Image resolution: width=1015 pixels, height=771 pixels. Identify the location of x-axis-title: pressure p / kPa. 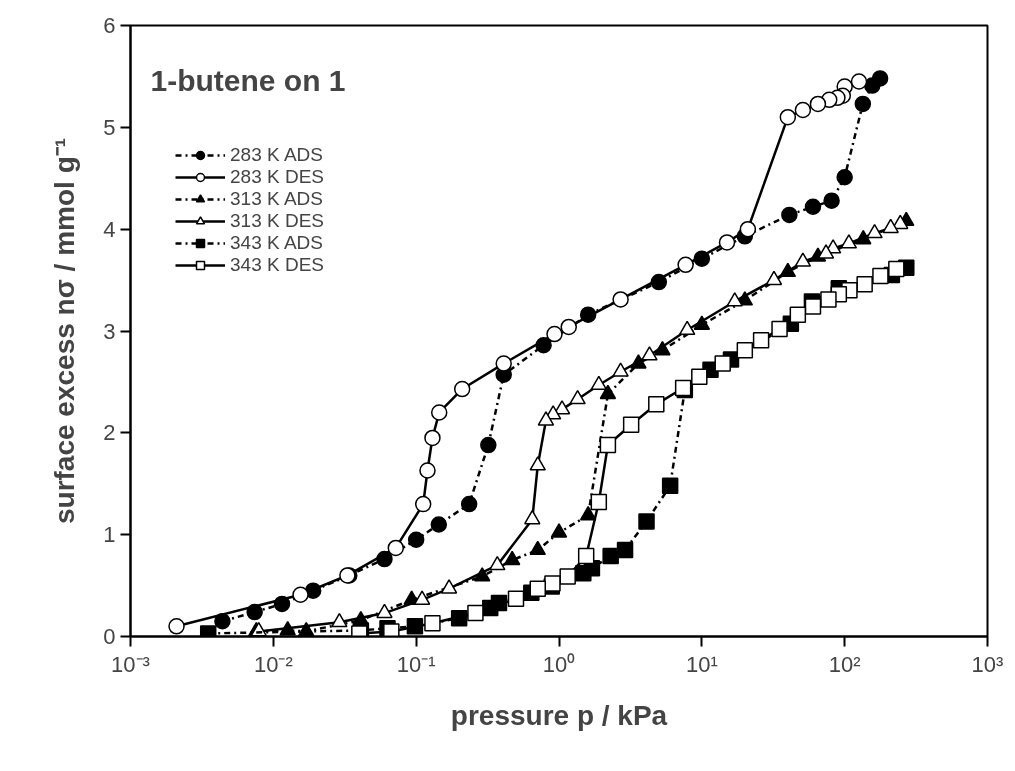
(559, 715).